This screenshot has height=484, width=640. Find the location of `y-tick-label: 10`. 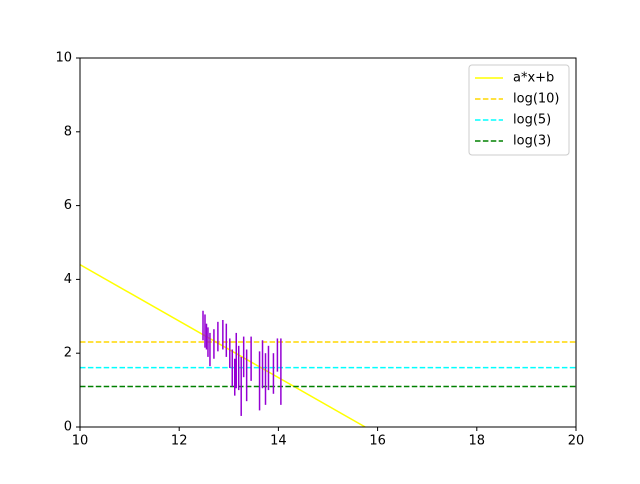

y-tick-label: 10 is located at coordinates (63, 58).